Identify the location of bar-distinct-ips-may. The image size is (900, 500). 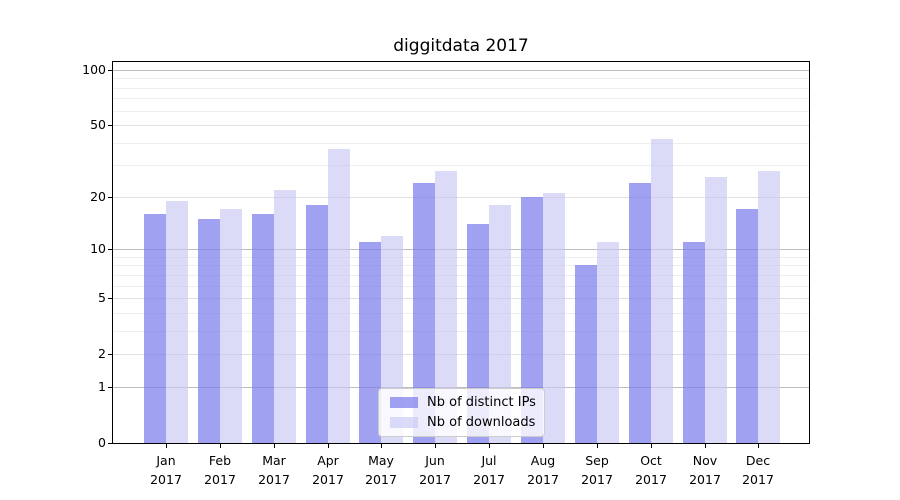
(370, 342).